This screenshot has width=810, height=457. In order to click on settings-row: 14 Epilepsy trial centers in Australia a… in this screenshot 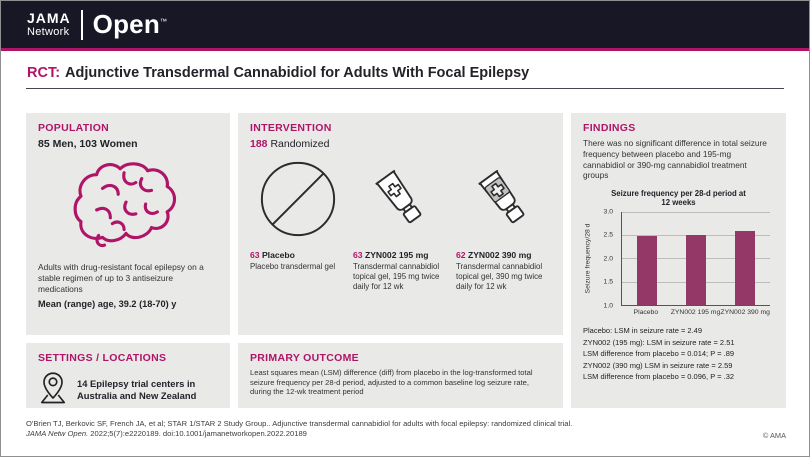, I will do `click(128, 389)`.